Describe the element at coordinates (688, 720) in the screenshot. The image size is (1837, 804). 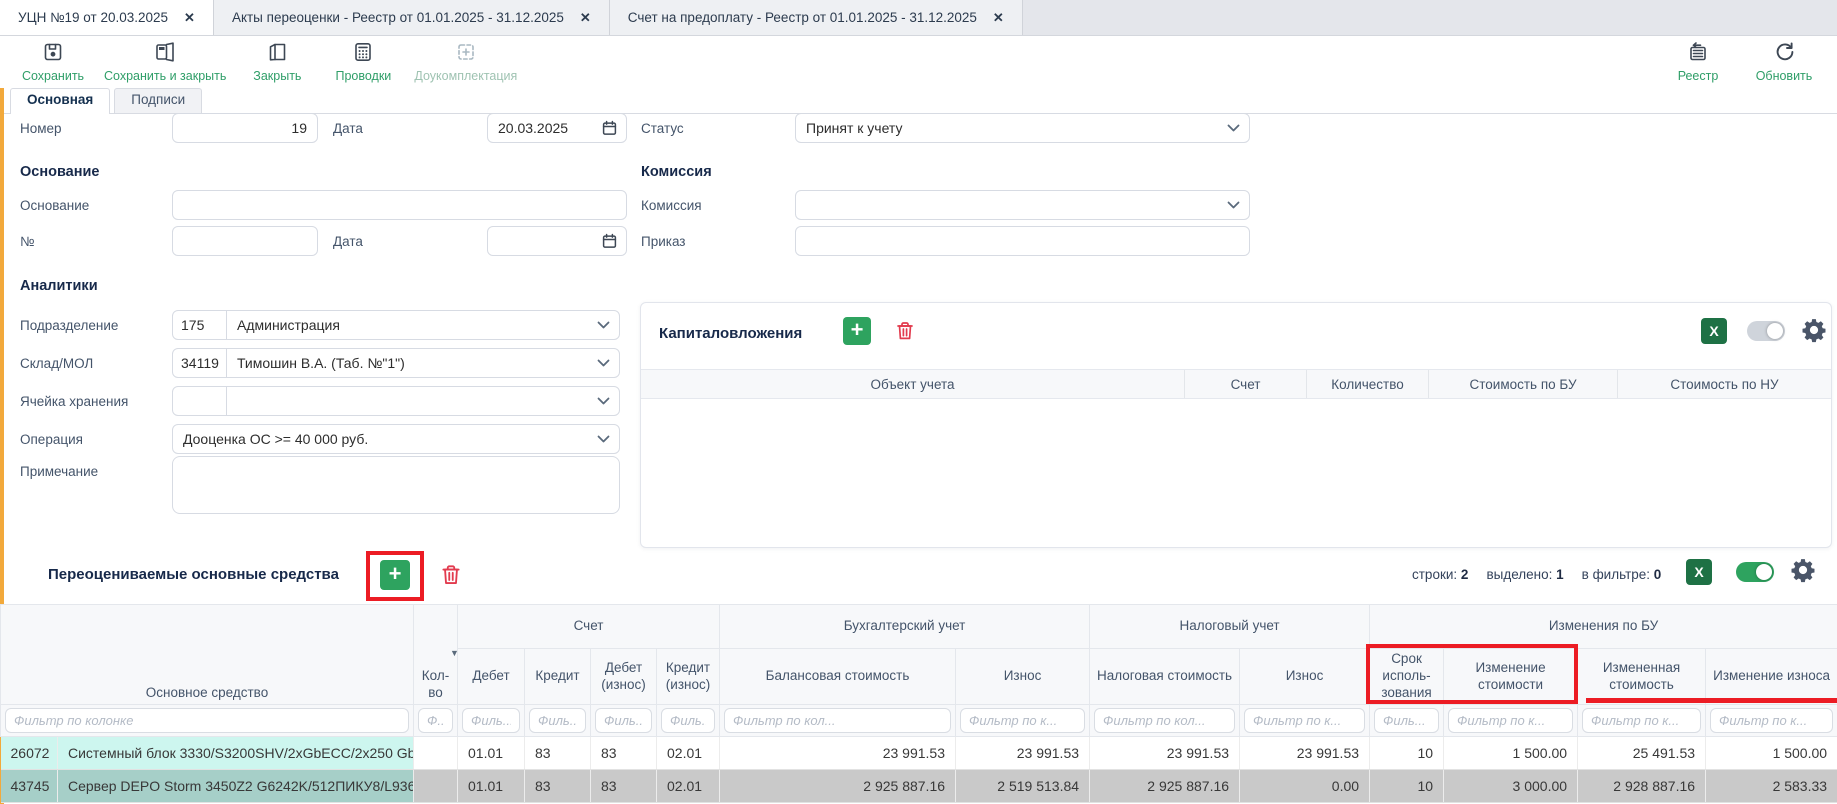
I see `filter-input-credit-dep` at that location.